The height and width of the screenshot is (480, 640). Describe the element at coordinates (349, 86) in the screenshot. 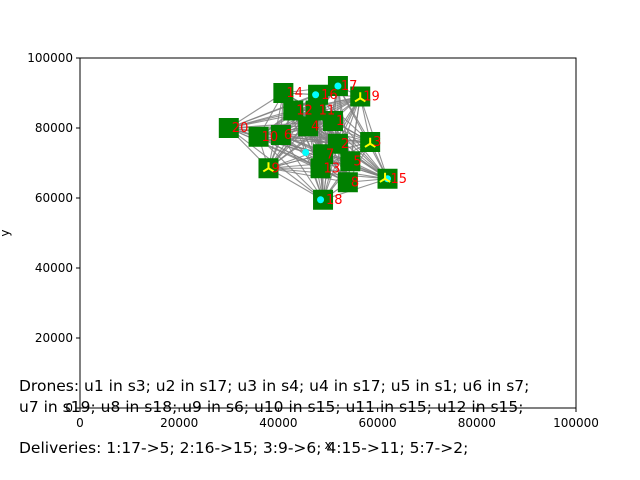

I see `station-17-label: 17` at that location.